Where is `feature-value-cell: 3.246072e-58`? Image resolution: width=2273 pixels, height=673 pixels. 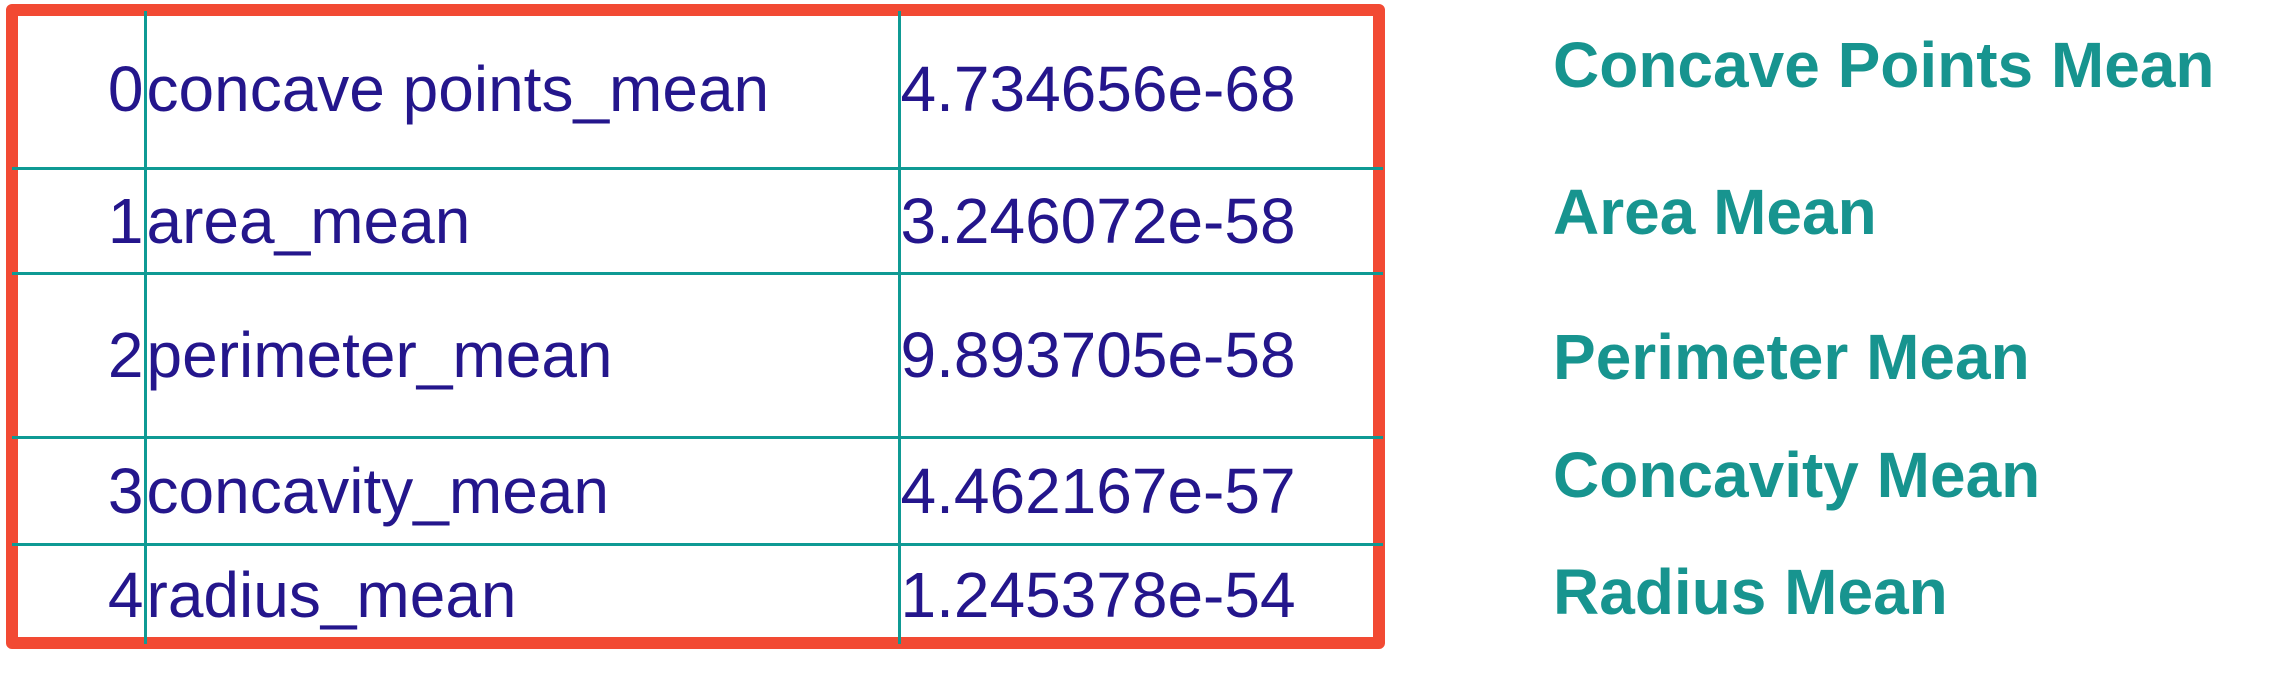 feature-value-cell: 3.246072e-58 is located at coordinates (1140, 220).